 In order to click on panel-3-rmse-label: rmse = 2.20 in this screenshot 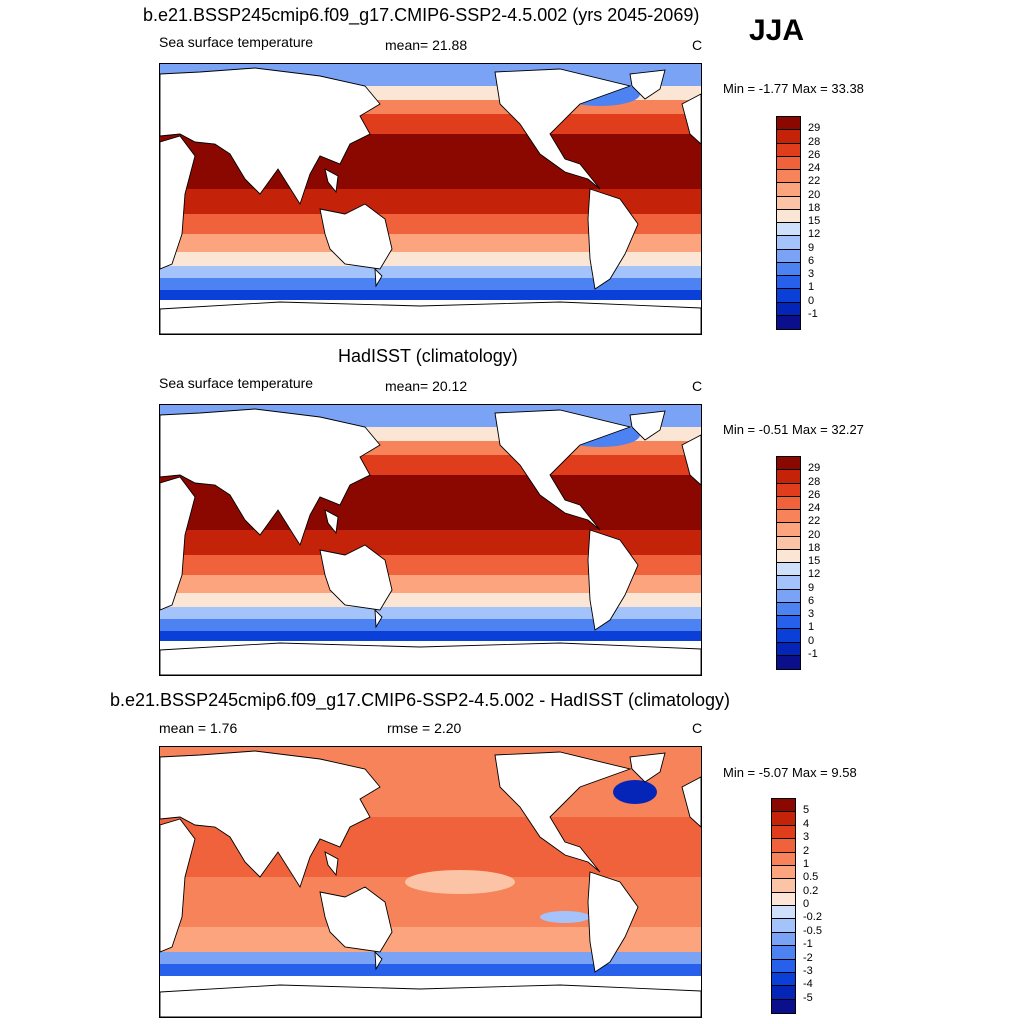, I will do `click(424, 728)`.